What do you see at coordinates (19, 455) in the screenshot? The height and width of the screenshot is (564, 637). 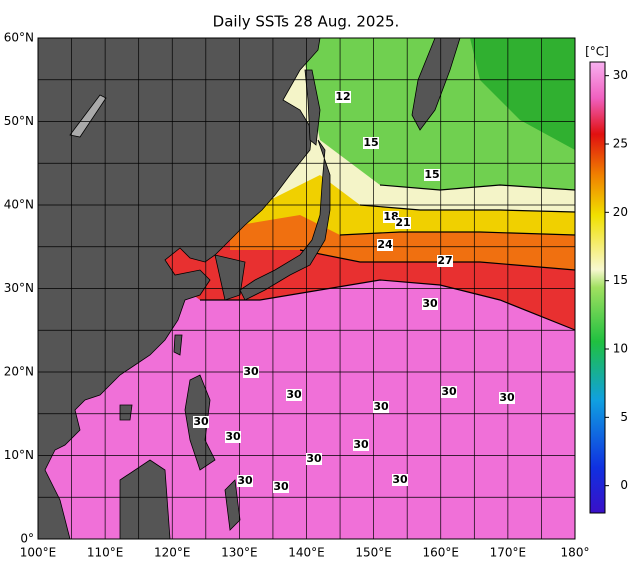 I see `lat-label: 10°N` at bounding box center [19, 455].